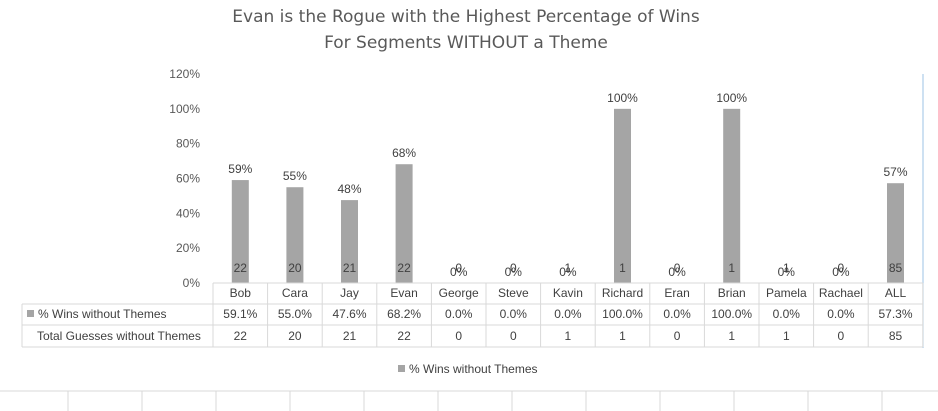 The height and width of the screenshot is (411, 938). Describe the element at coordinates (349, 189) in the screenshot. I see `bar-value-label: 48%` at that location.